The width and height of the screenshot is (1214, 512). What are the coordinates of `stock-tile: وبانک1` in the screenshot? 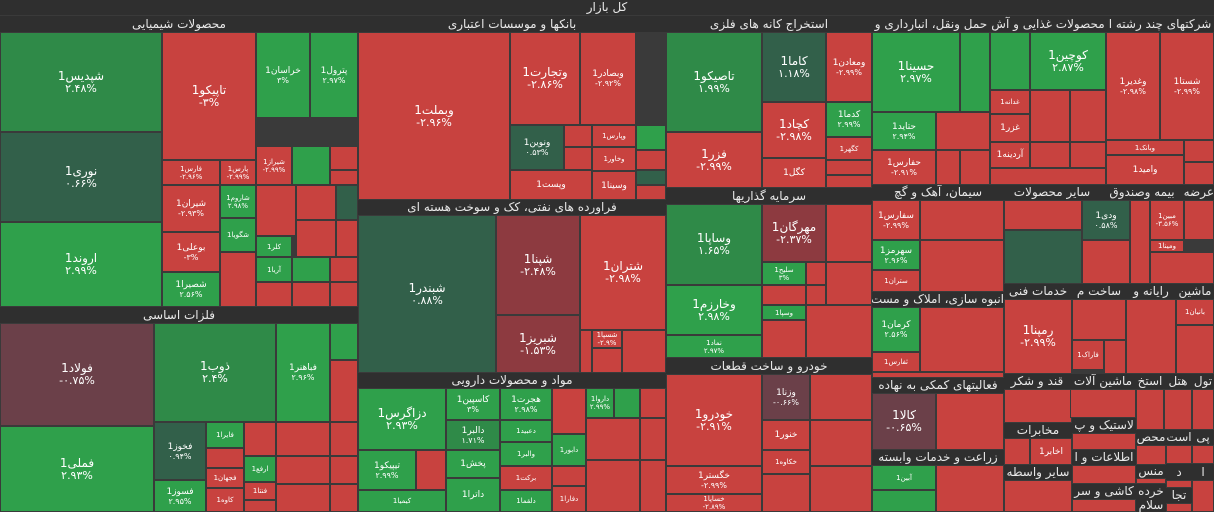 It's located at (1145, 147).